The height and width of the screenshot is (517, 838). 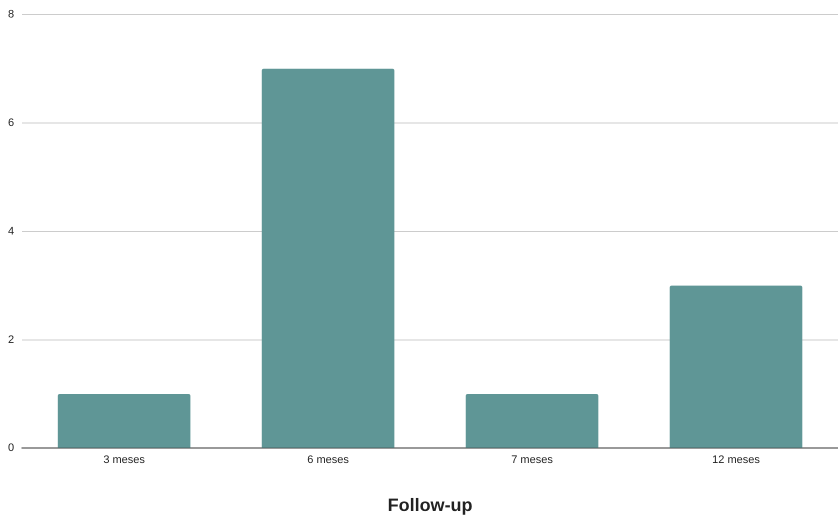 I want to click on y-tick-label: 0, so click(x=11, y=448).